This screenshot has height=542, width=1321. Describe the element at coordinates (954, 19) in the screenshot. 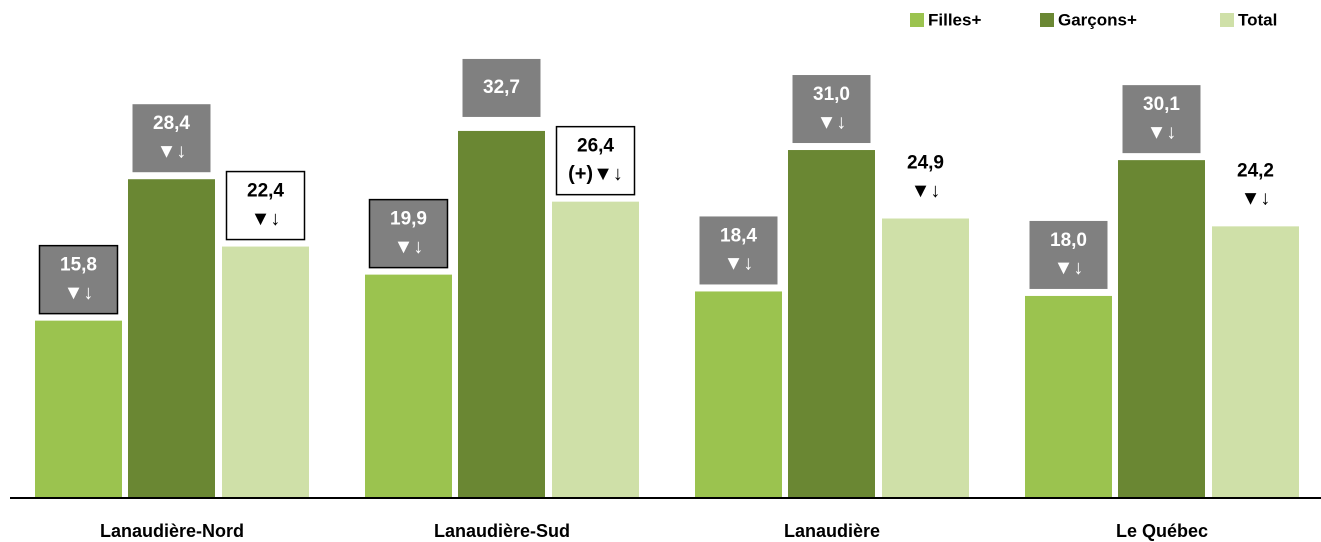

I see `legend-label: Filles+` at that location.